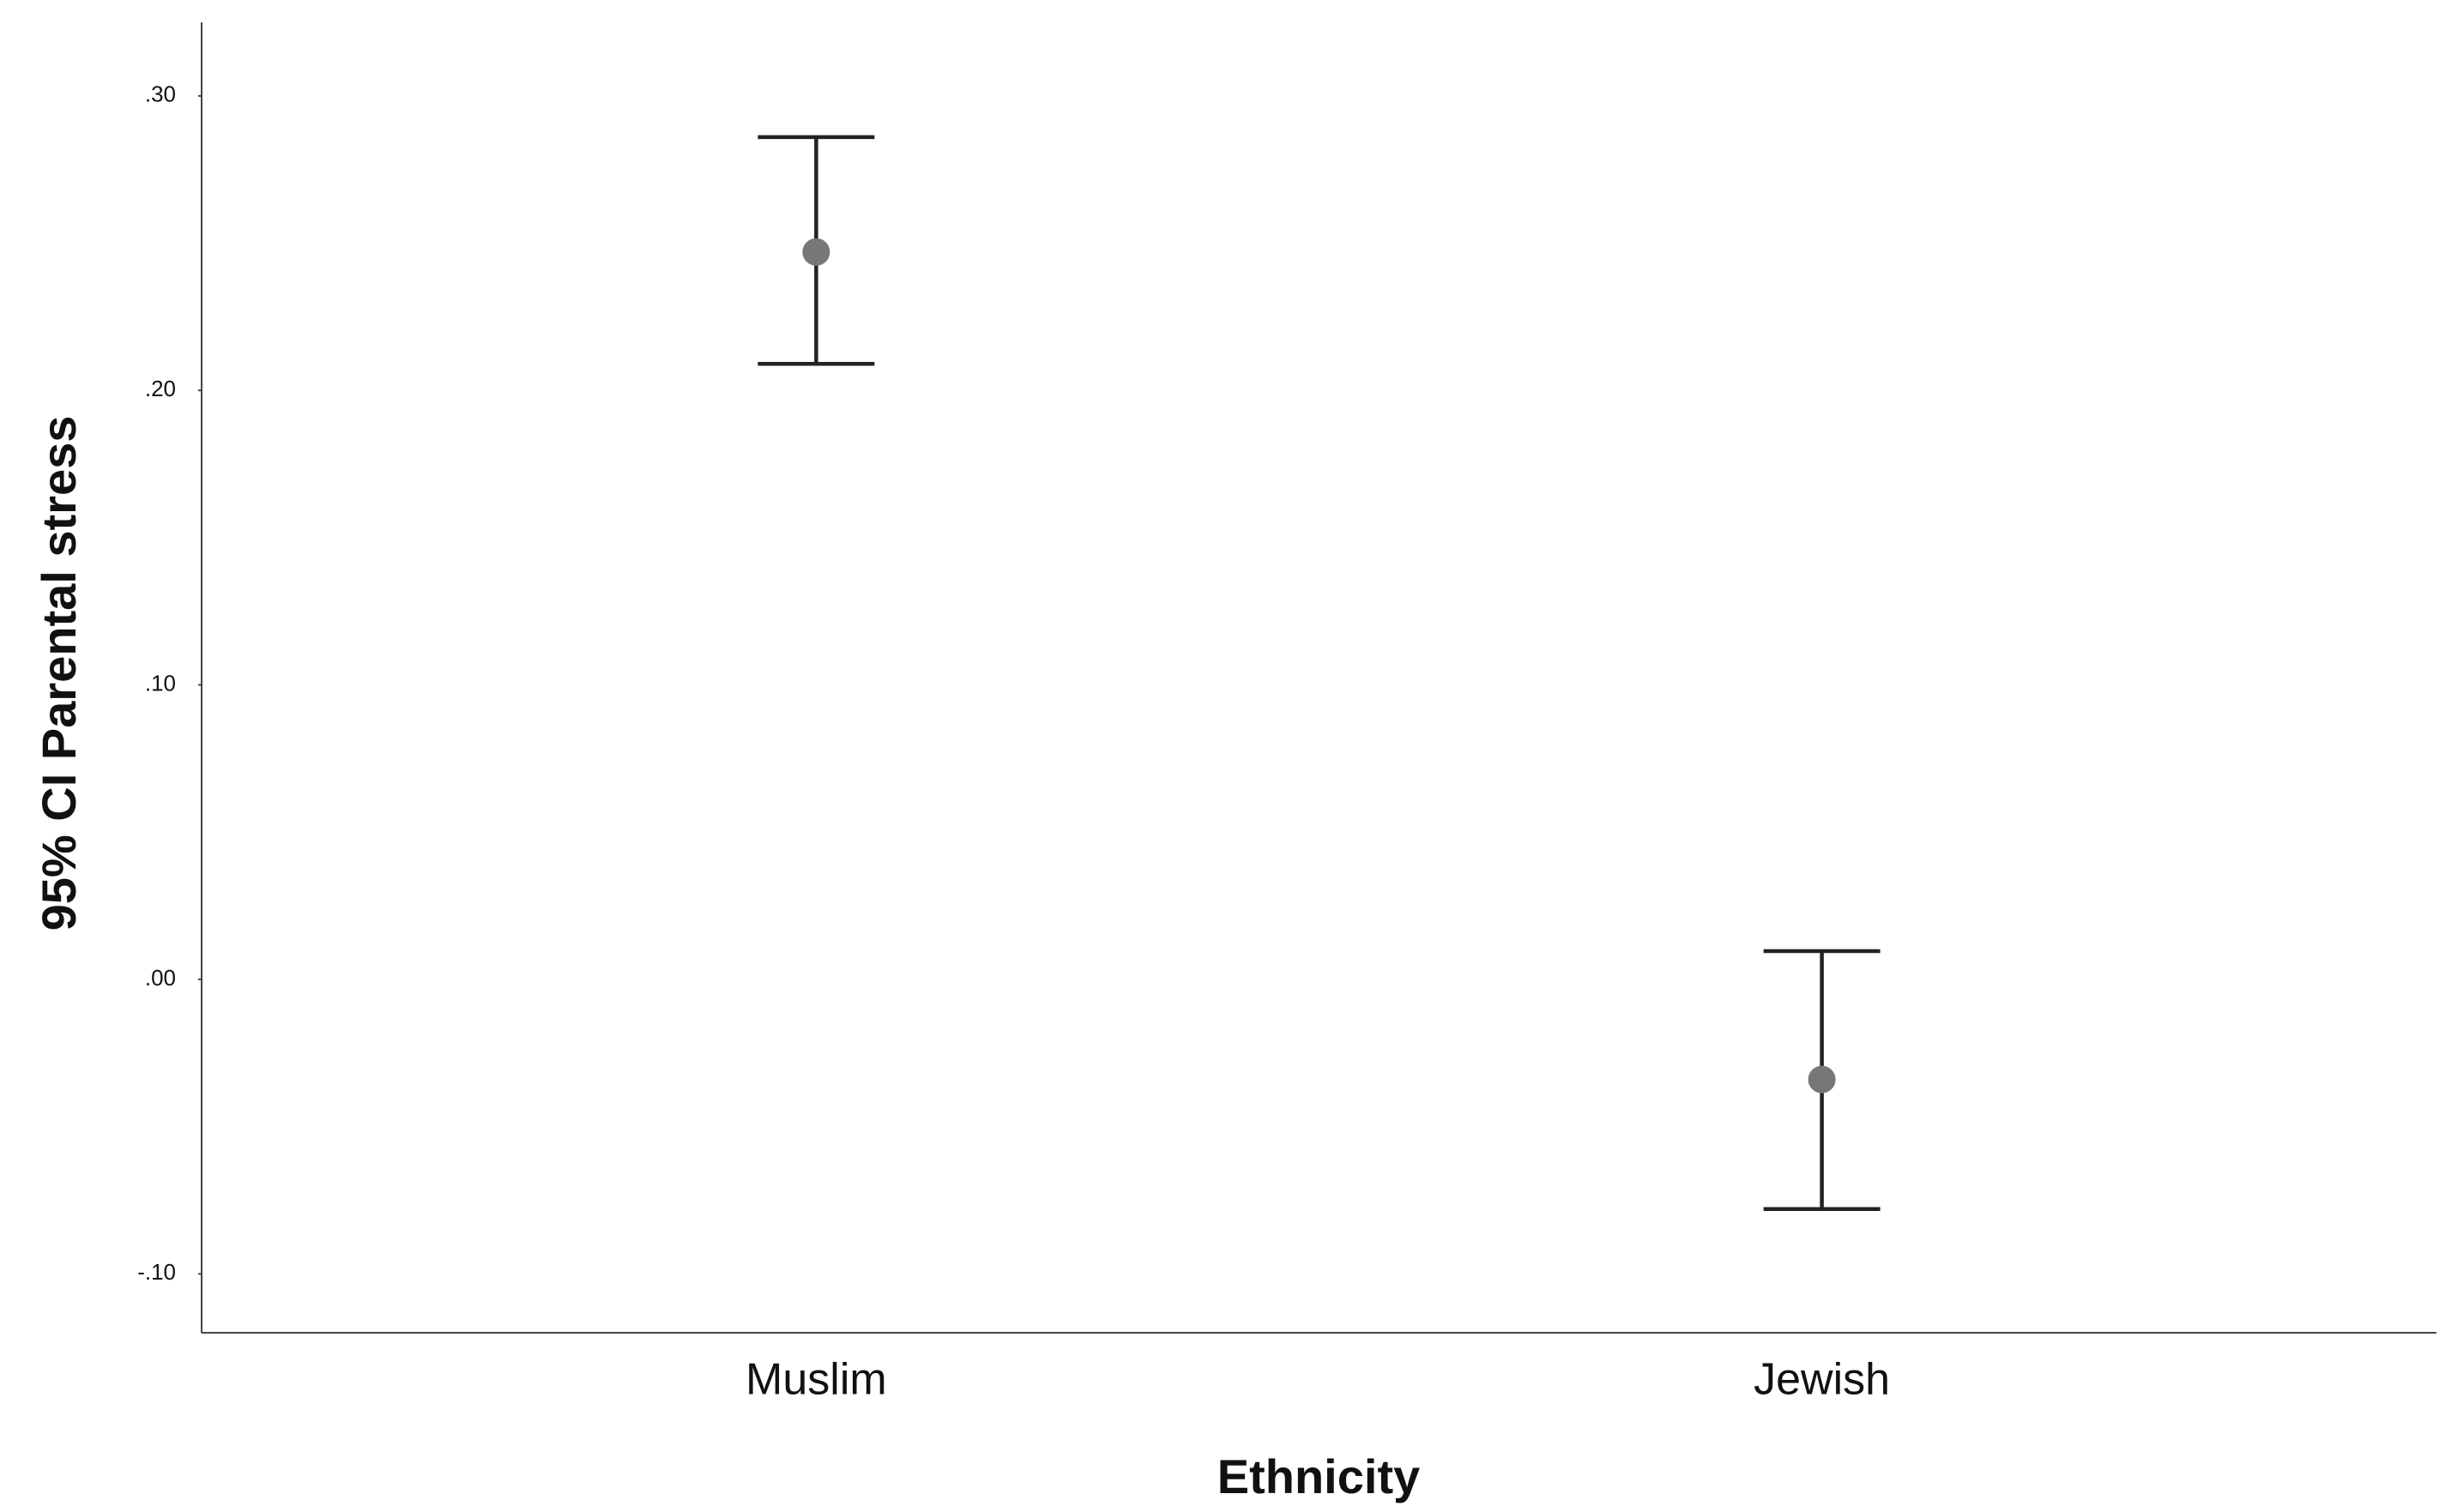 This screenshot has height=1512, width=2439. What do you see at coordinates (156, 1272) in the screenshot?
I see `y-tick-label: -.10` at bounding box center [156, 1272].